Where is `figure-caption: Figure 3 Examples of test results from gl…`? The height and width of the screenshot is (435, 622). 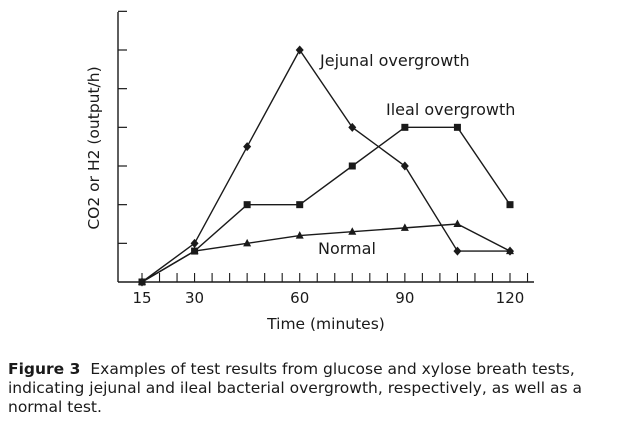 figure-caption: Figure 3 Examples of test results from gl… is located at coordinates (311, 388).